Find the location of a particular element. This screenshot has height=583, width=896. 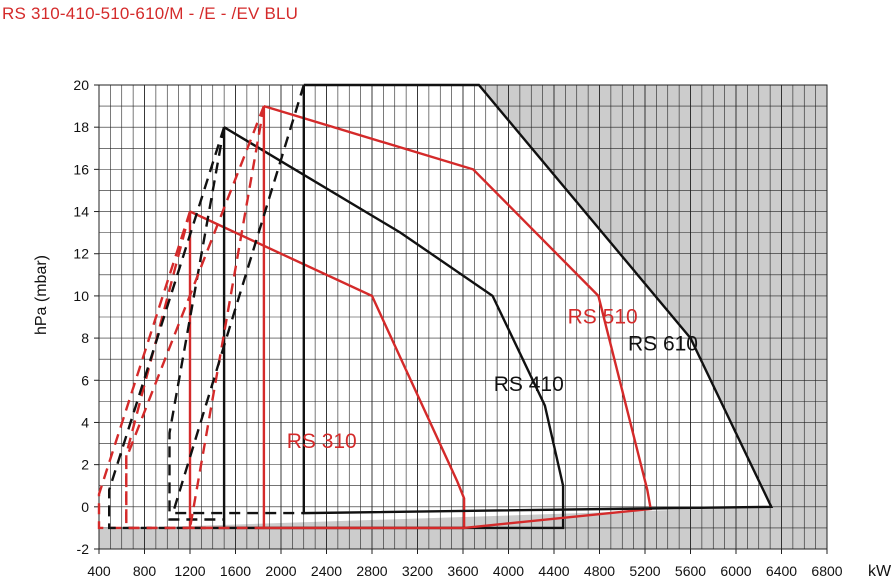

y-tick-label: 12 is located at coordinates (81, 254).